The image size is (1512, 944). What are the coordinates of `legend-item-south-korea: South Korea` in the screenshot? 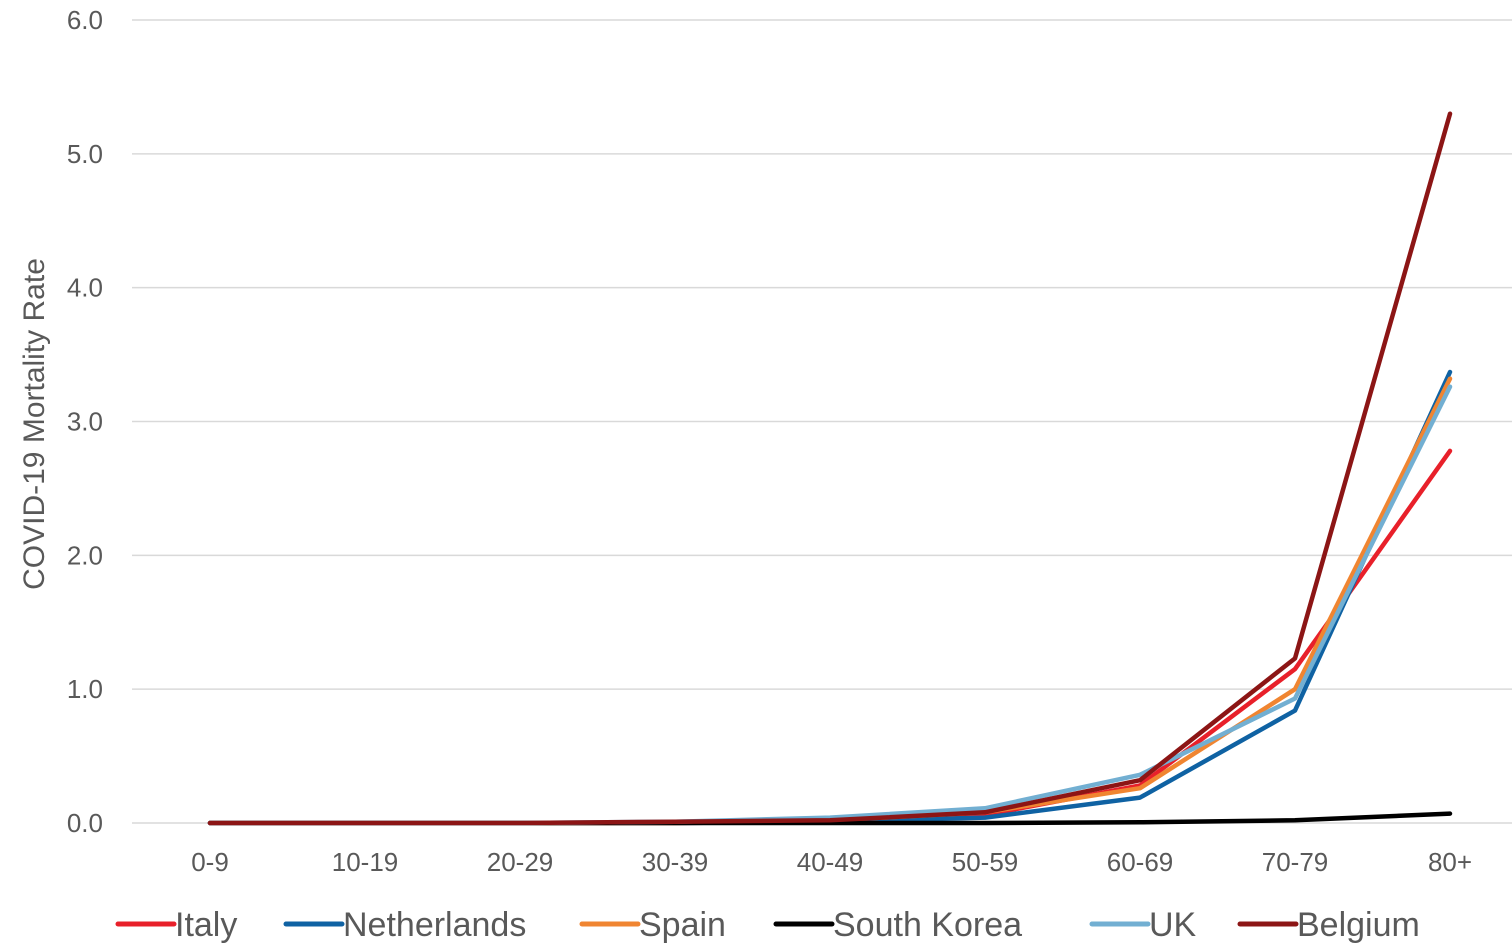 It's located at (897, 925).